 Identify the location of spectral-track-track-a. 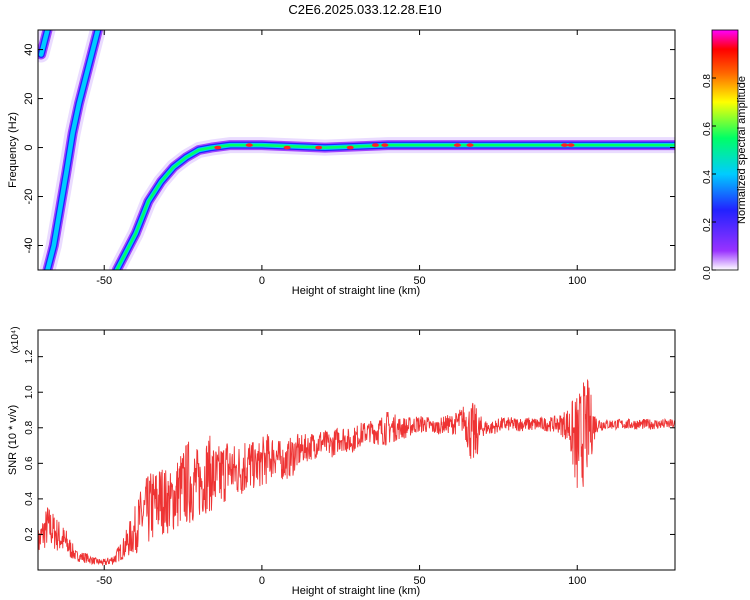
(47, 46).